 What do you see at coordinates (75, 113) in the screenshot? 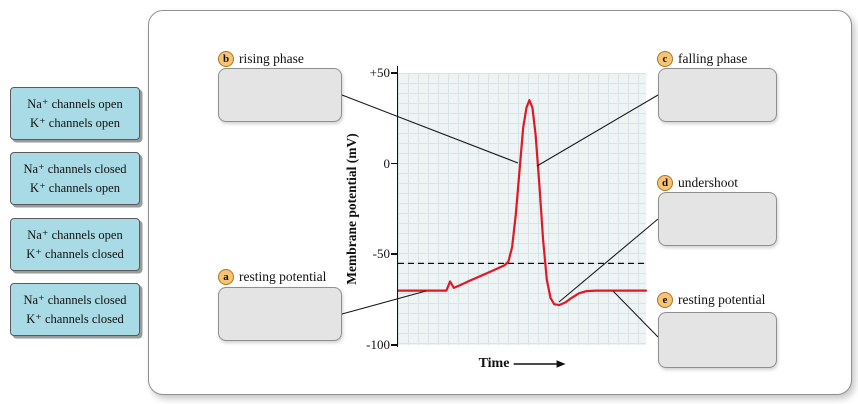
I see `answer-option-1: Na⁺ channels open K⁺ channels open` at bounding box center [75, 113].